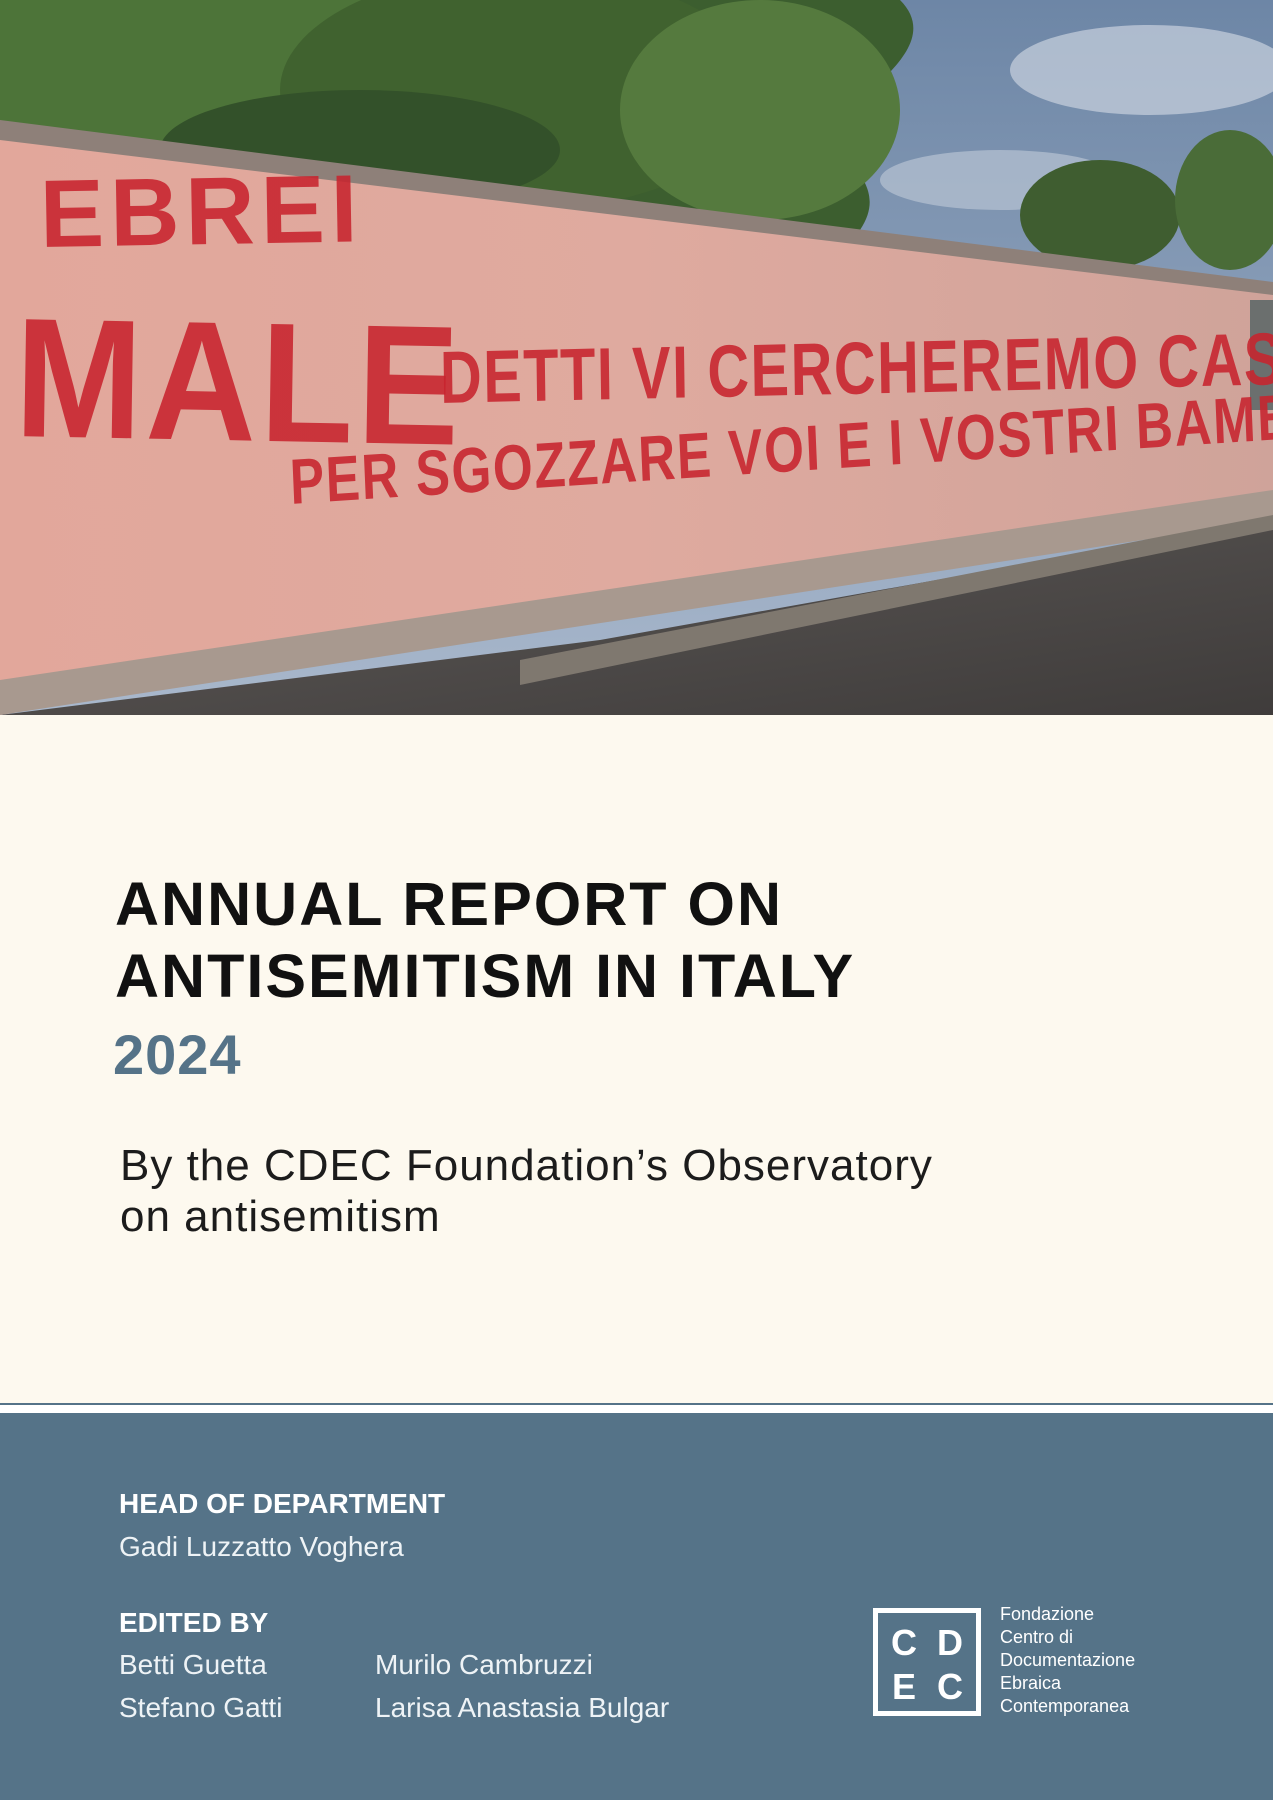  Describe the element at coordinates (177, 1054) in the screenshot. I see `report-year: 2024` at that location.